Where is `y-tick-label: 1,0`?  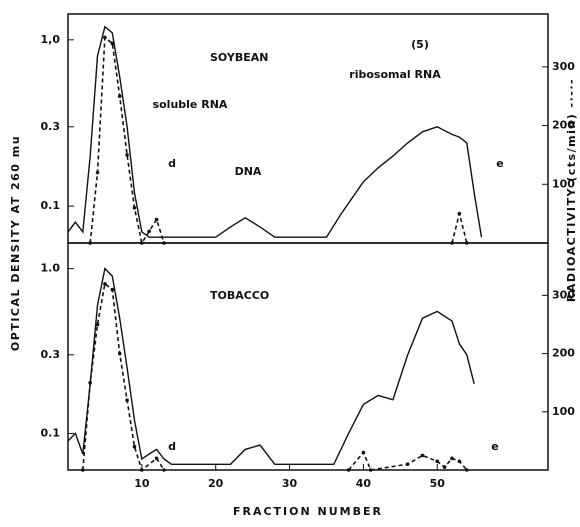
y-tick-label: 1,0 is located at coordinates (51, 39).